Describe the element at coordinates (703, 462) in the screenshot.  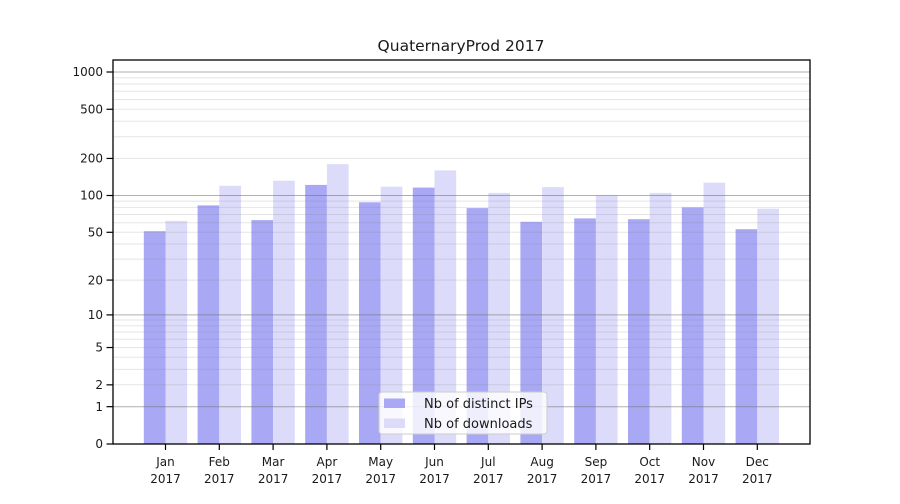
I see `x-tick-label-month: Nov` at that location.